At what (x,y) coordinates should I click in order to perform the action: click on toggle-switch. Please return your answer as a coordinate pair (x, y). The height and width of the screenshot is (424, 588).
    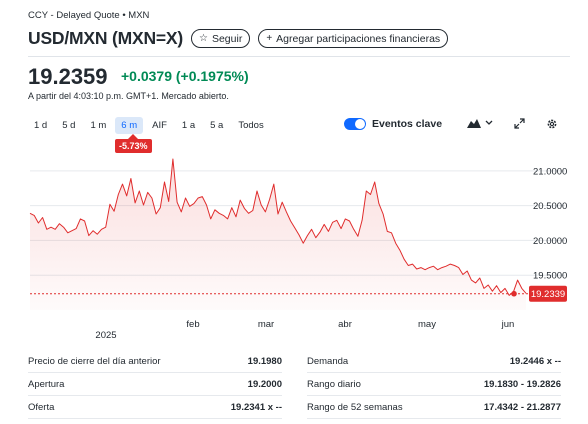
    Looking at the image, I should click on (355, 124).